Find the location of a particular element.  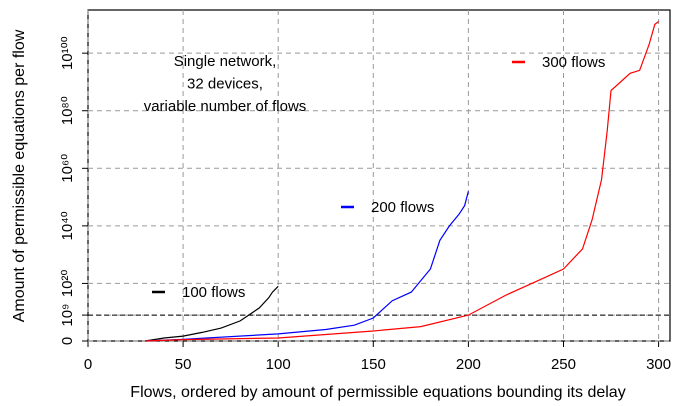

y-tick-label: 10⁶⁰ is located at coordinates (67, 168).